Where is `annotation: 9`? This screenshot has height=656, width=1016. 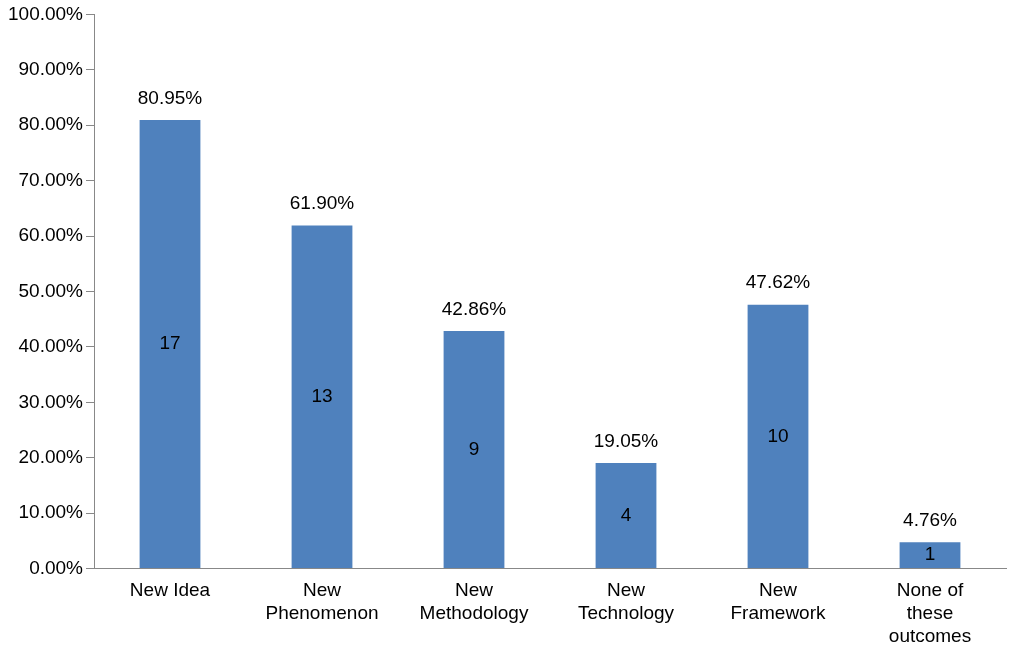
annotation: 9 is located at coordinates (474, 448).